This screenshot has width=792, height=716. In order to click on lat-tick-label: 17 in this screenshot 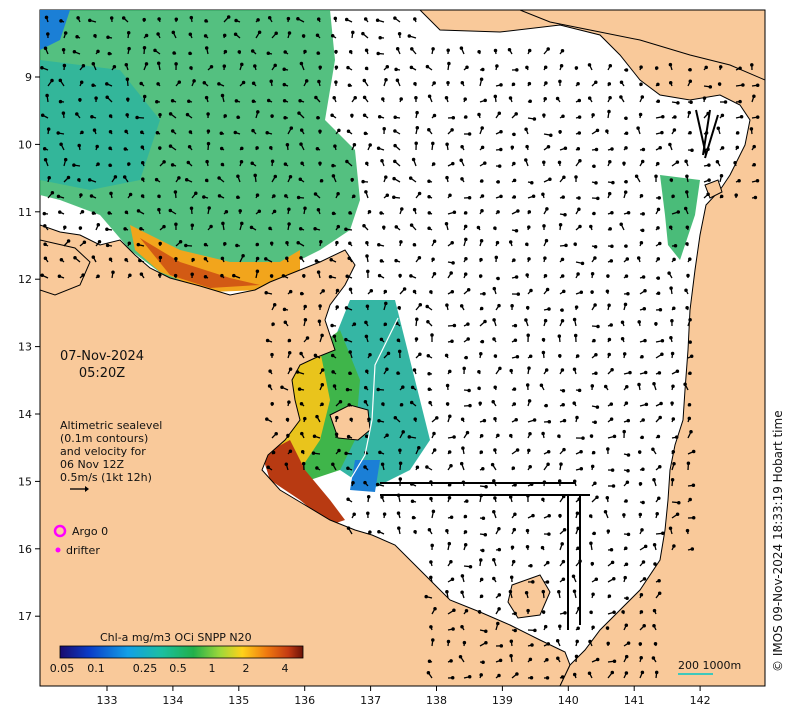, I will do `click(25, 616)`.